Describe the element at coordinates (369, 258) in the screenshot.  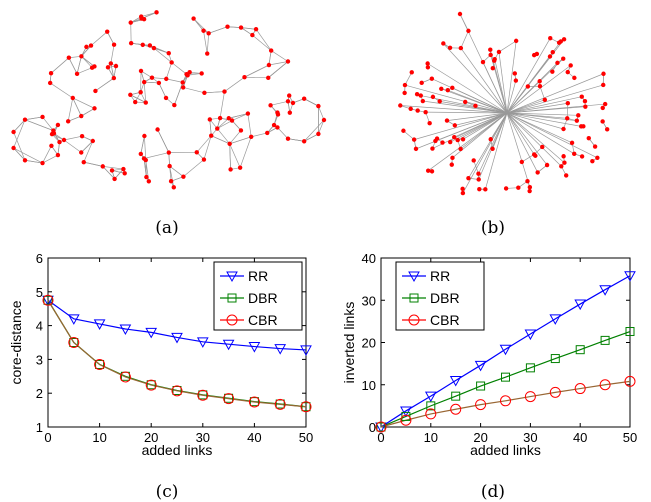
I see `y-tick-label: 40` at that location.